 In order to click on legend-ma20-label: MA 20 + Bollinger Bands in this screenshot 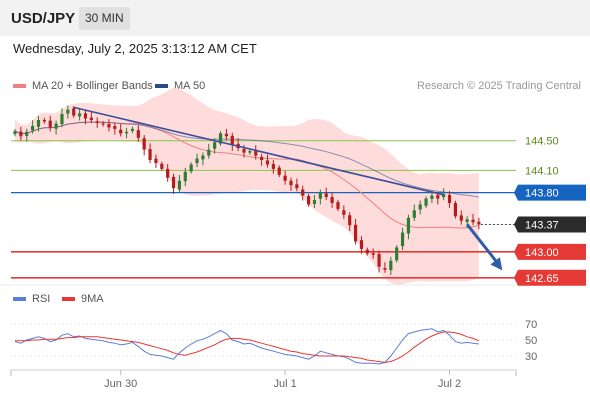, I will do `click(92, 86)`.